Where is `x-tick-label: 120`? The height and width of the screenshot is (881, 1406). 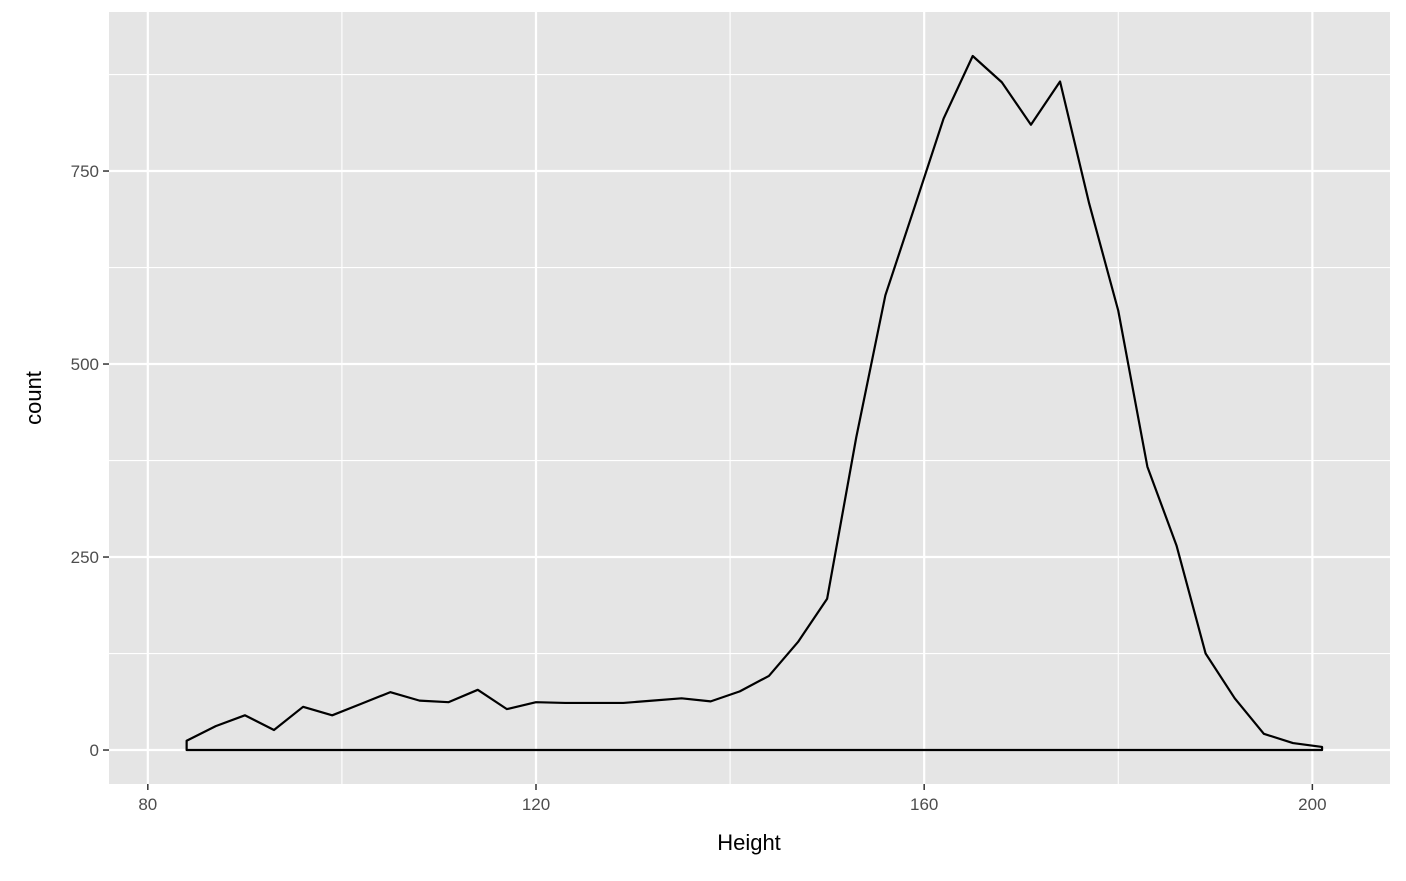
x-tick-label: 120 is located at coordinates (536, 804).